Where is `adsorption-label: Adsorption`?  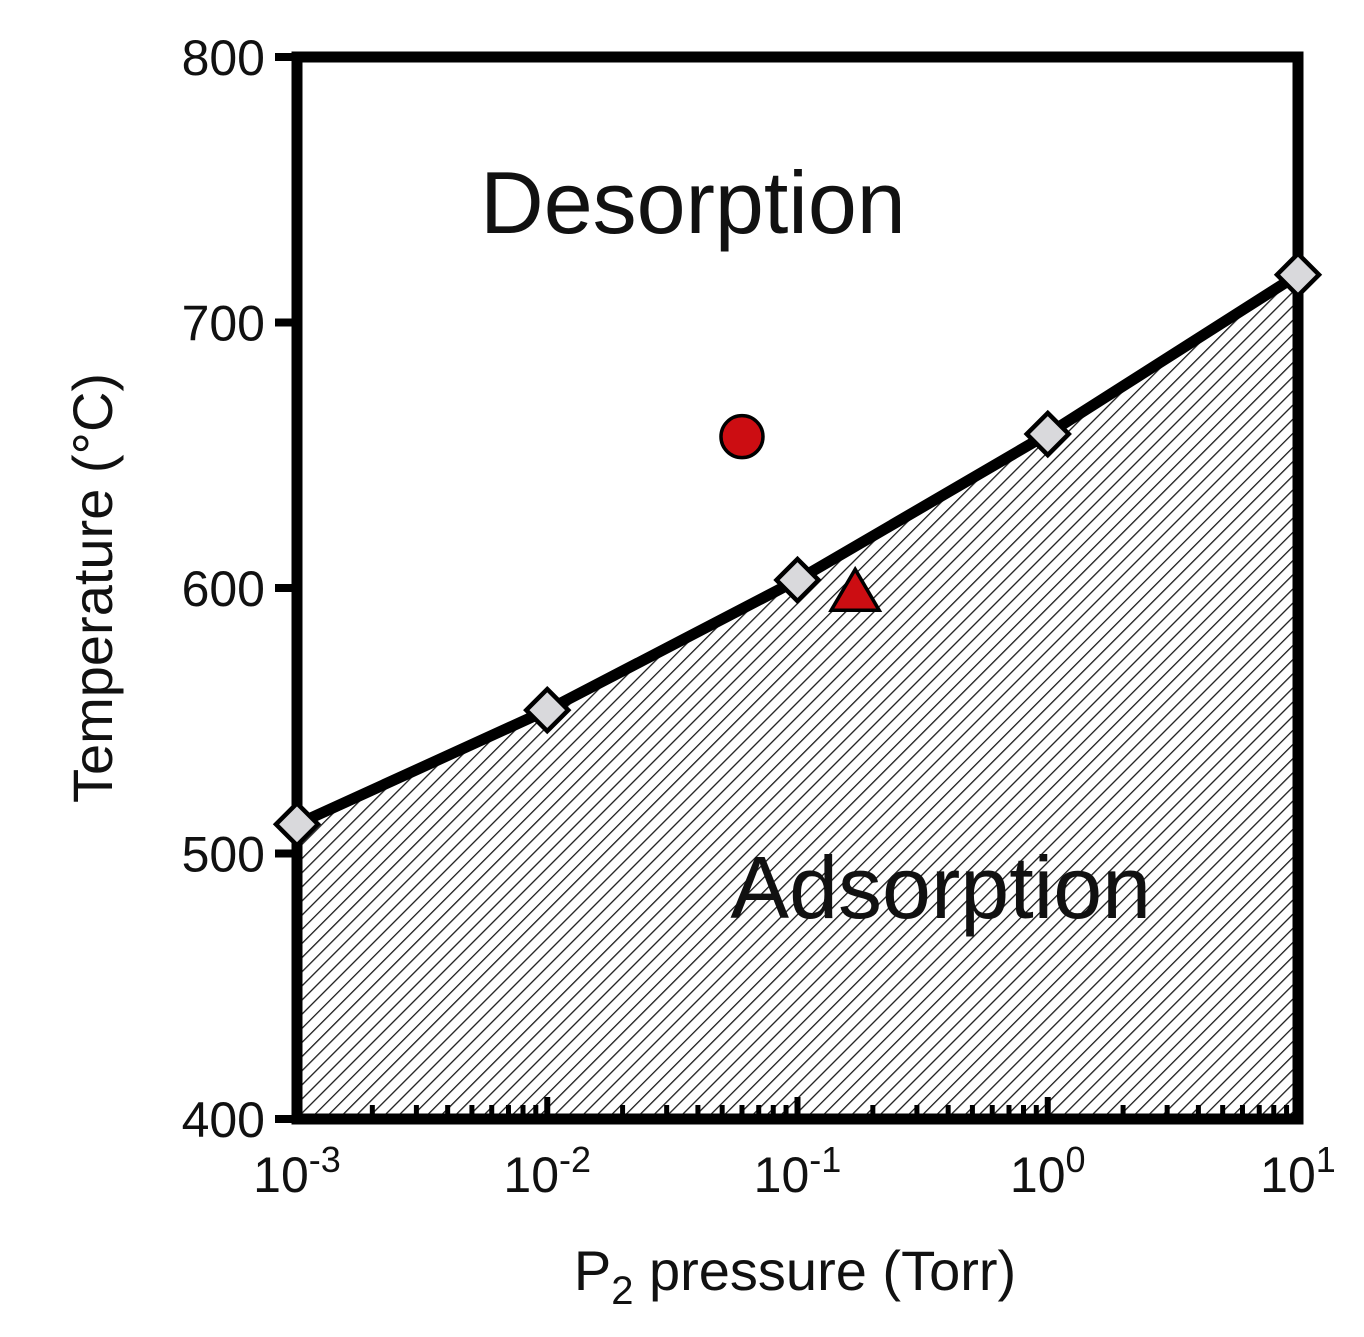 adsorption-label: Adsorption is located at coordinates (940, 887).